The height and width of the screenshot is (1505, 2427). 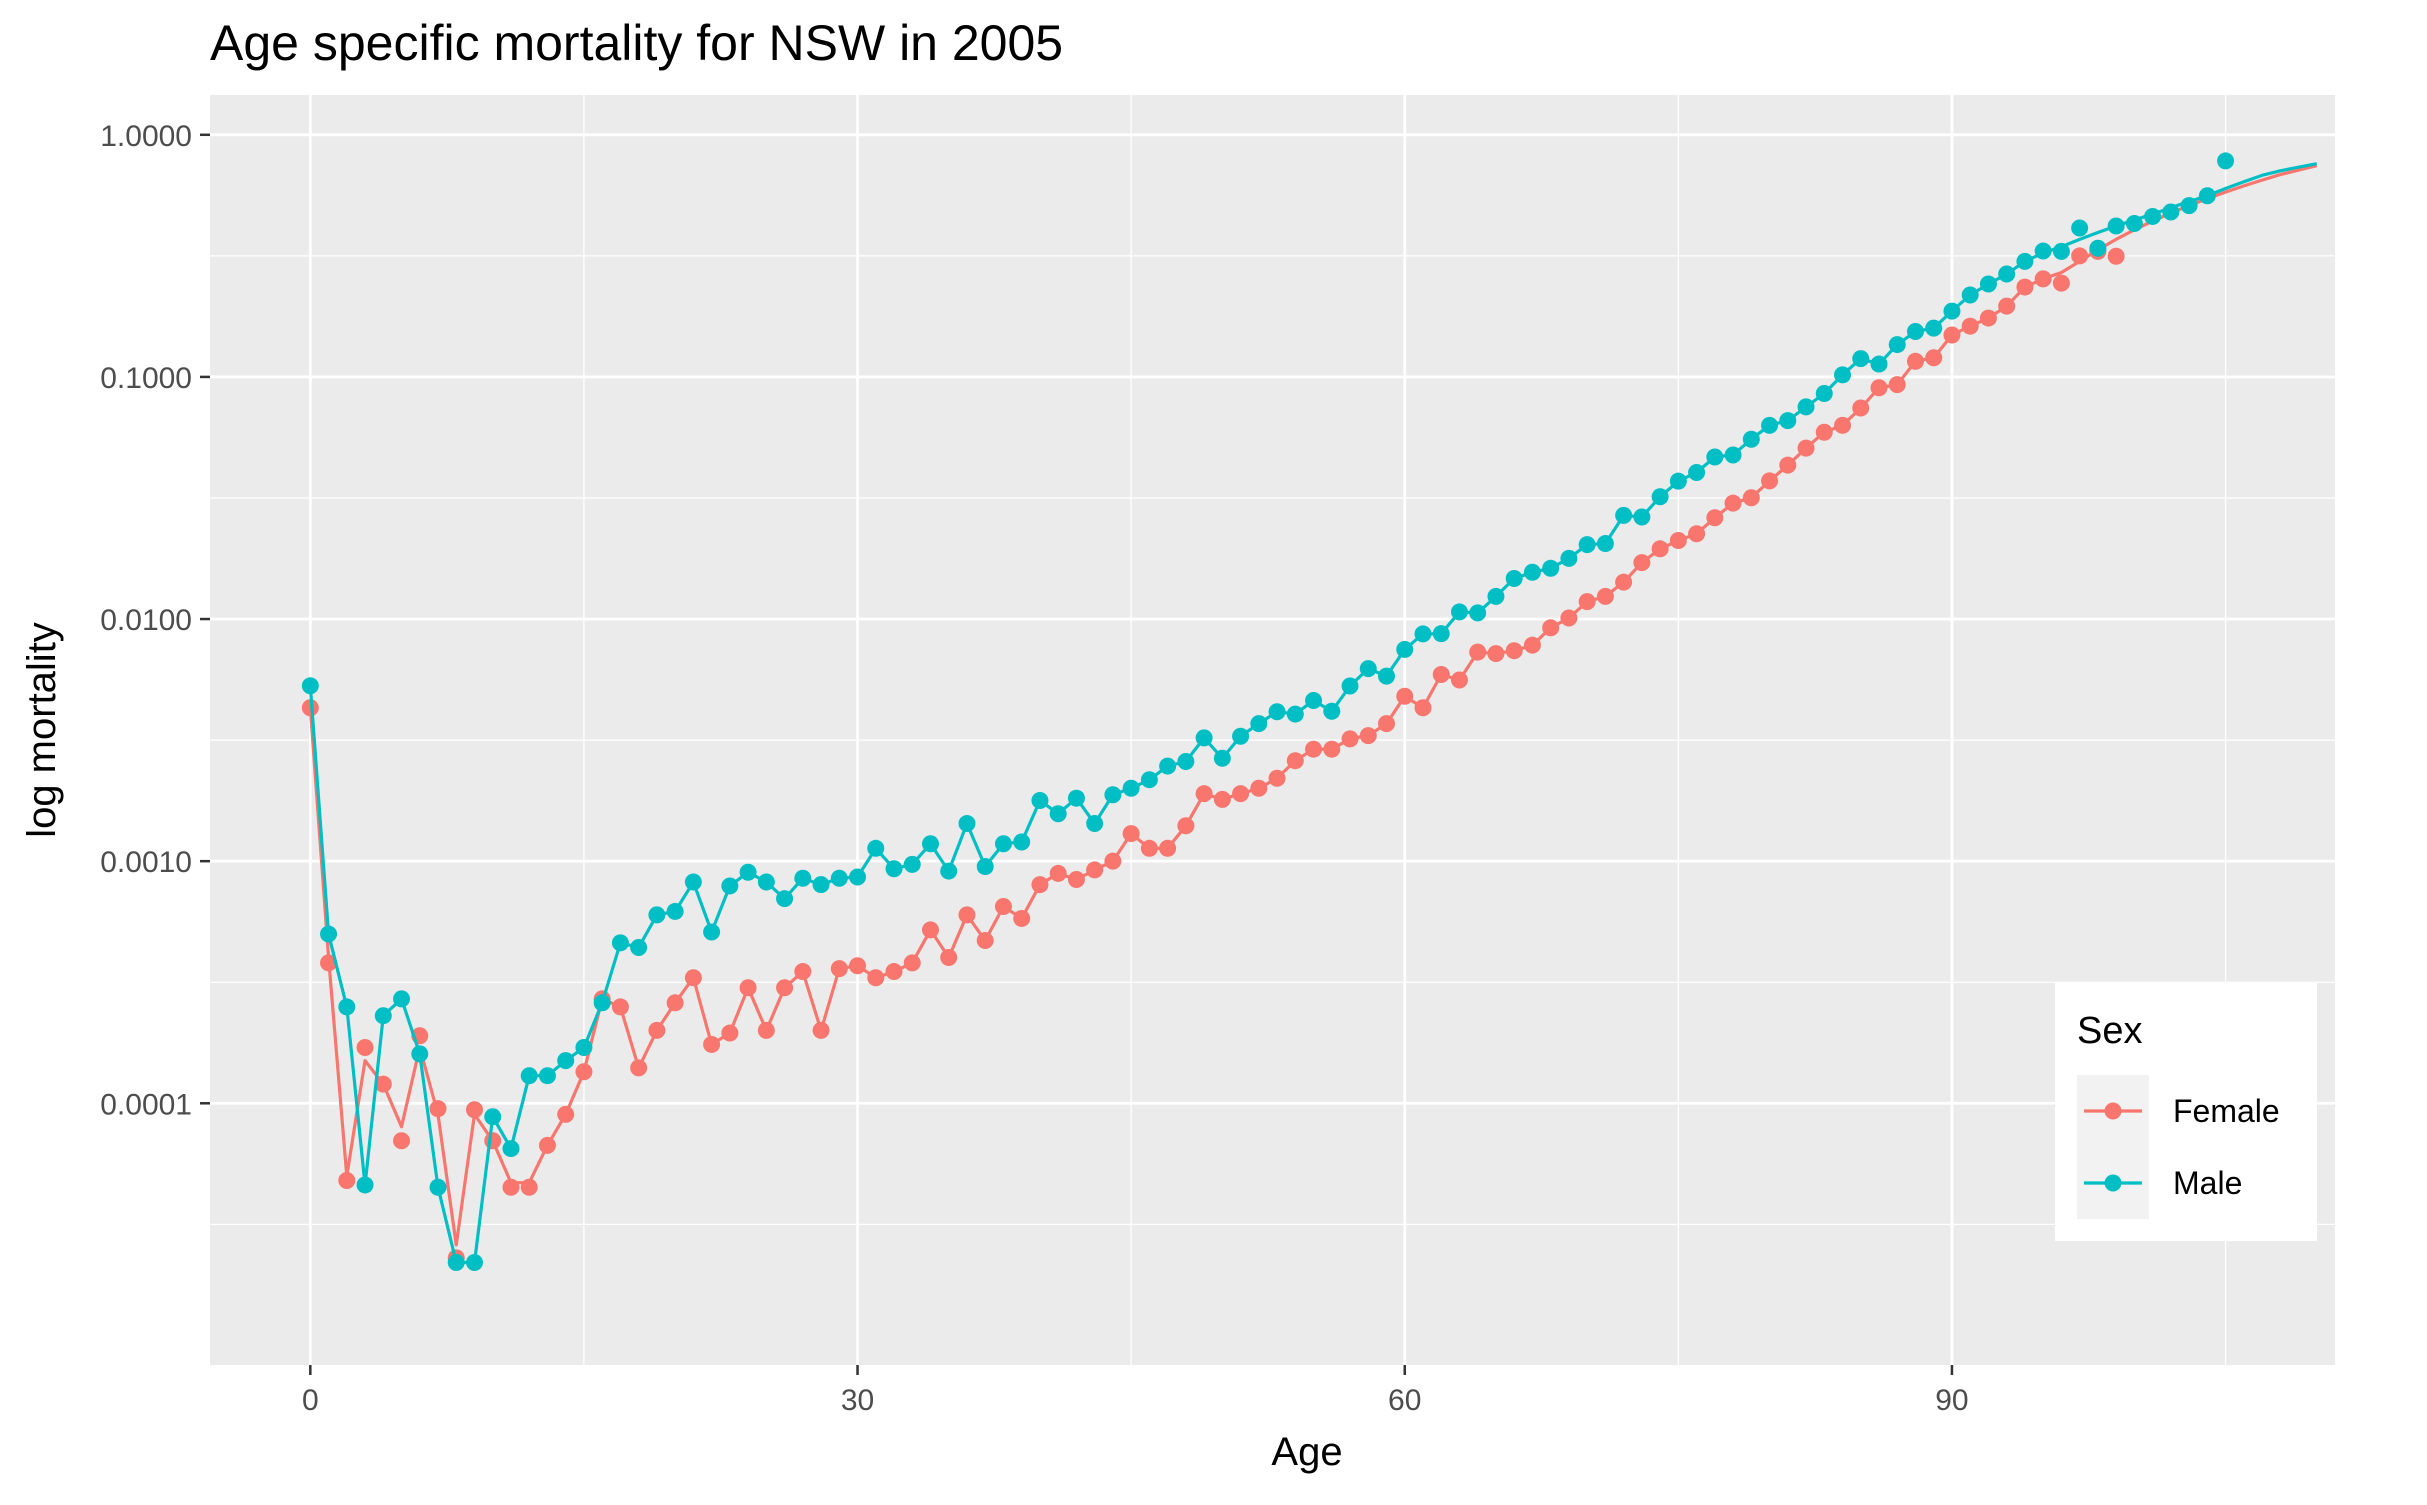 What do you see at coordinates (2207, 1183) in the screenshot?
I see `legend-label-male: Male` at bounding box center [2207, 1183].